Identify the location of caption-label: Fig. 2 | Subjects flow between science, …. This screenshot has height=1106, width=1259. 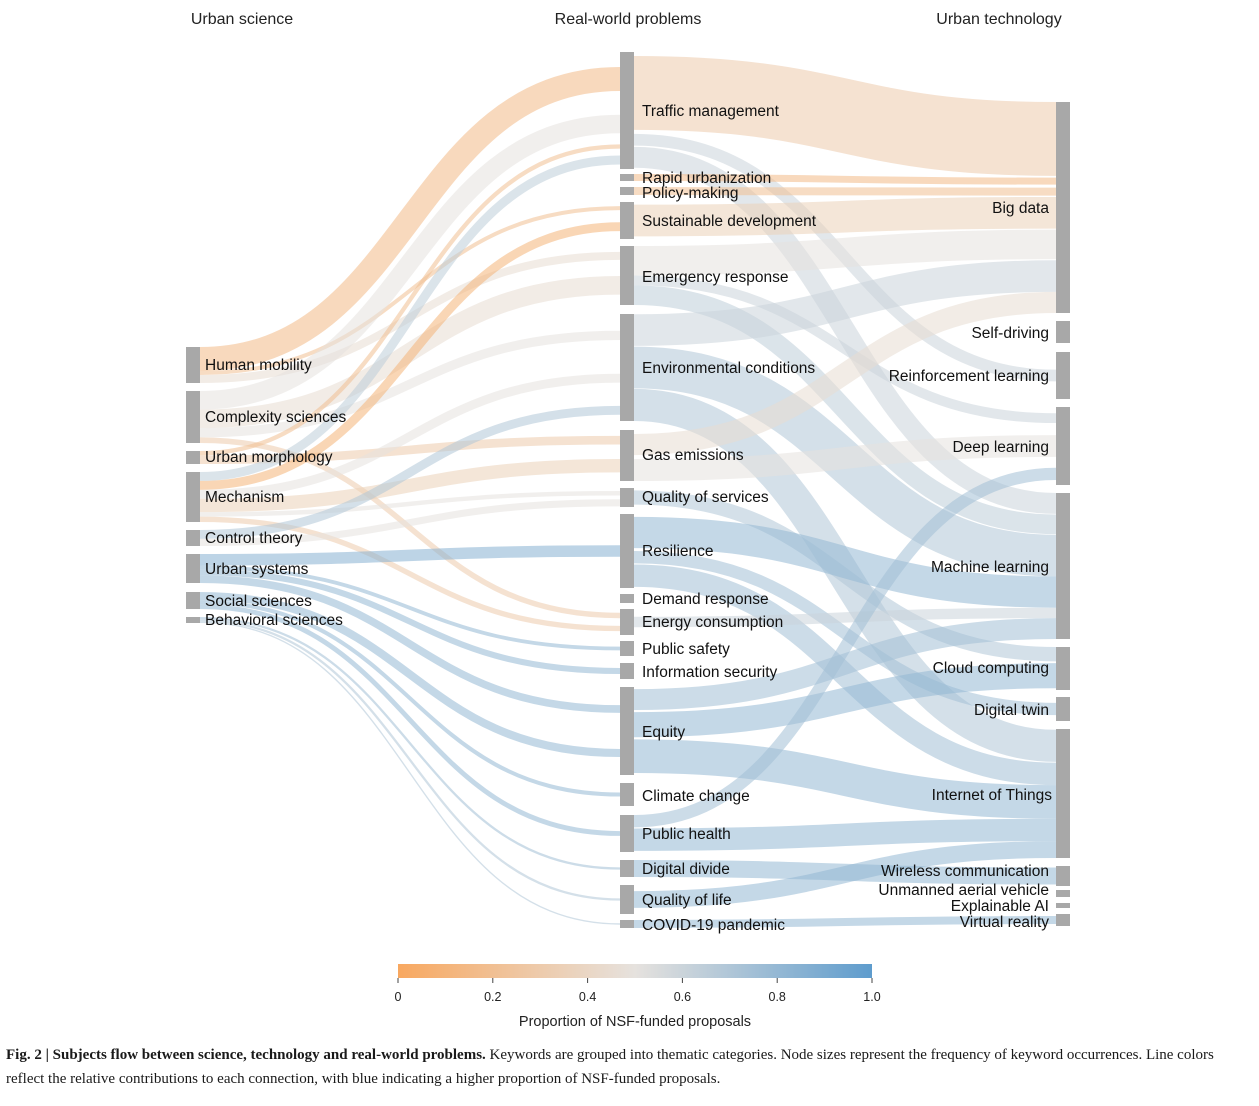
(246, 1055).